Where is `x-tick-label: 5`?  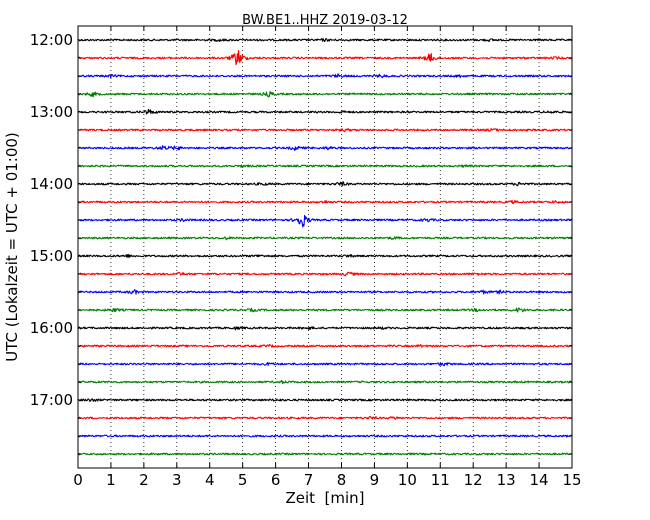 x-tick-label: 5 is located at coordinates (243, 480).